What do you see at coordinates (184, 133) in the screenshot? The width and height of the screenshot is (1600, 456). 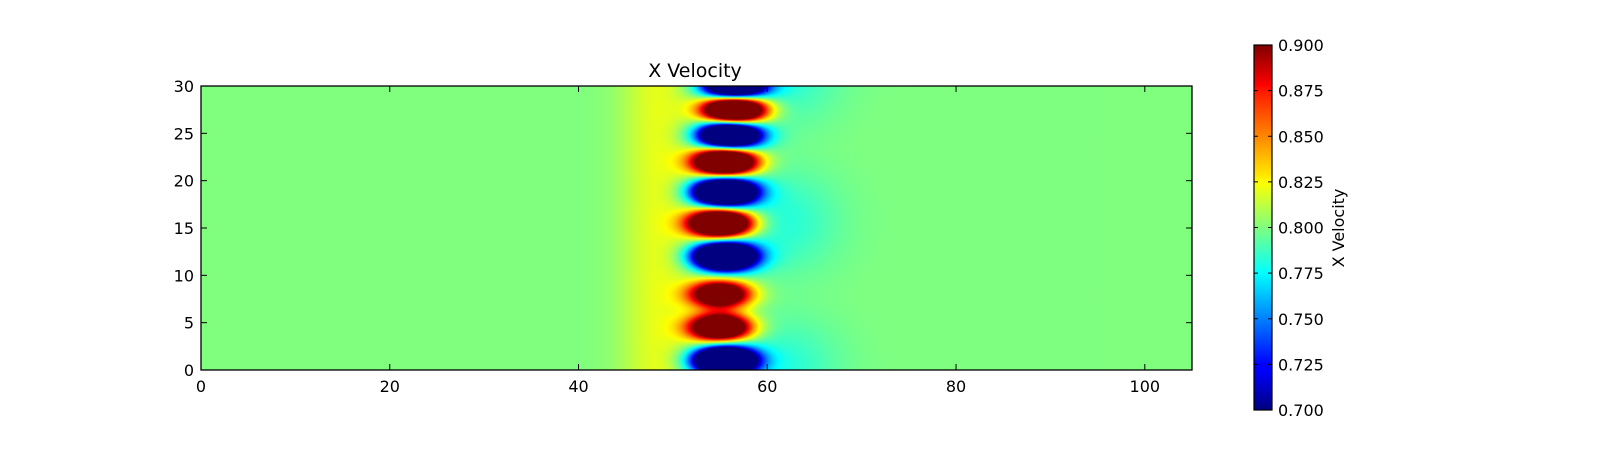 I see `y-tick-label: 25` at bounding box center [184, 133].